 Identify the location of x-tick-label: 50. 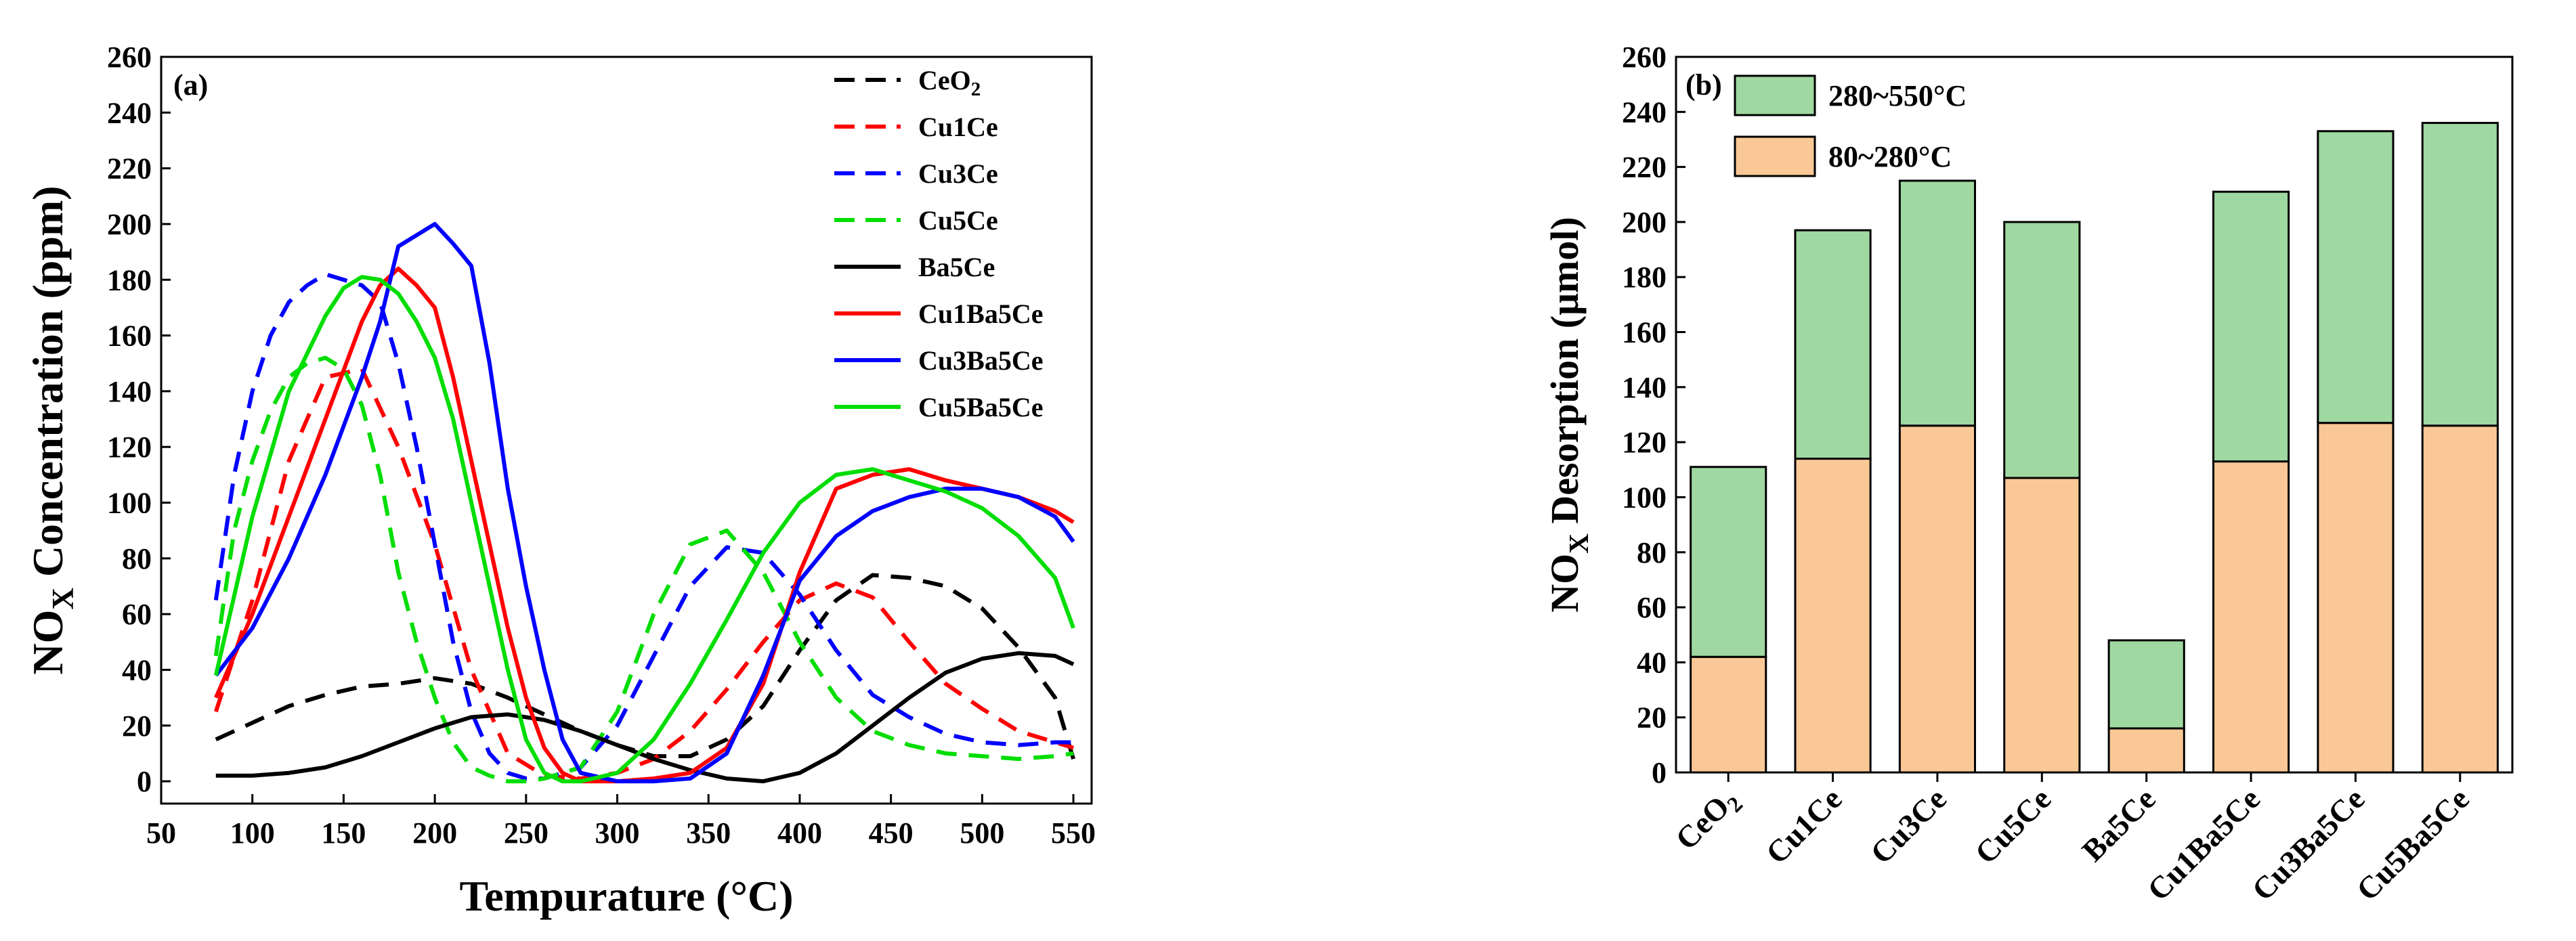
(161, 833).